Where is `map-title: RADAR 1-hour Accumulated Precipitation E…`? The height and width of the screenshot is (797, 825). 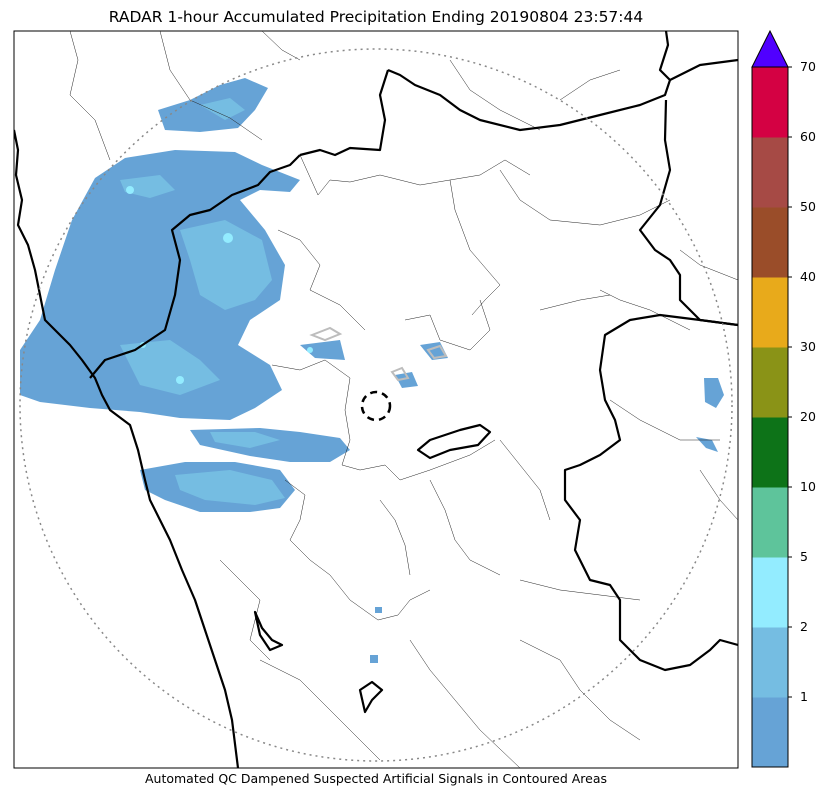 map-title: RADAR 1-hour Accumulated Precipitation E… is located at coordinates (376, 17).